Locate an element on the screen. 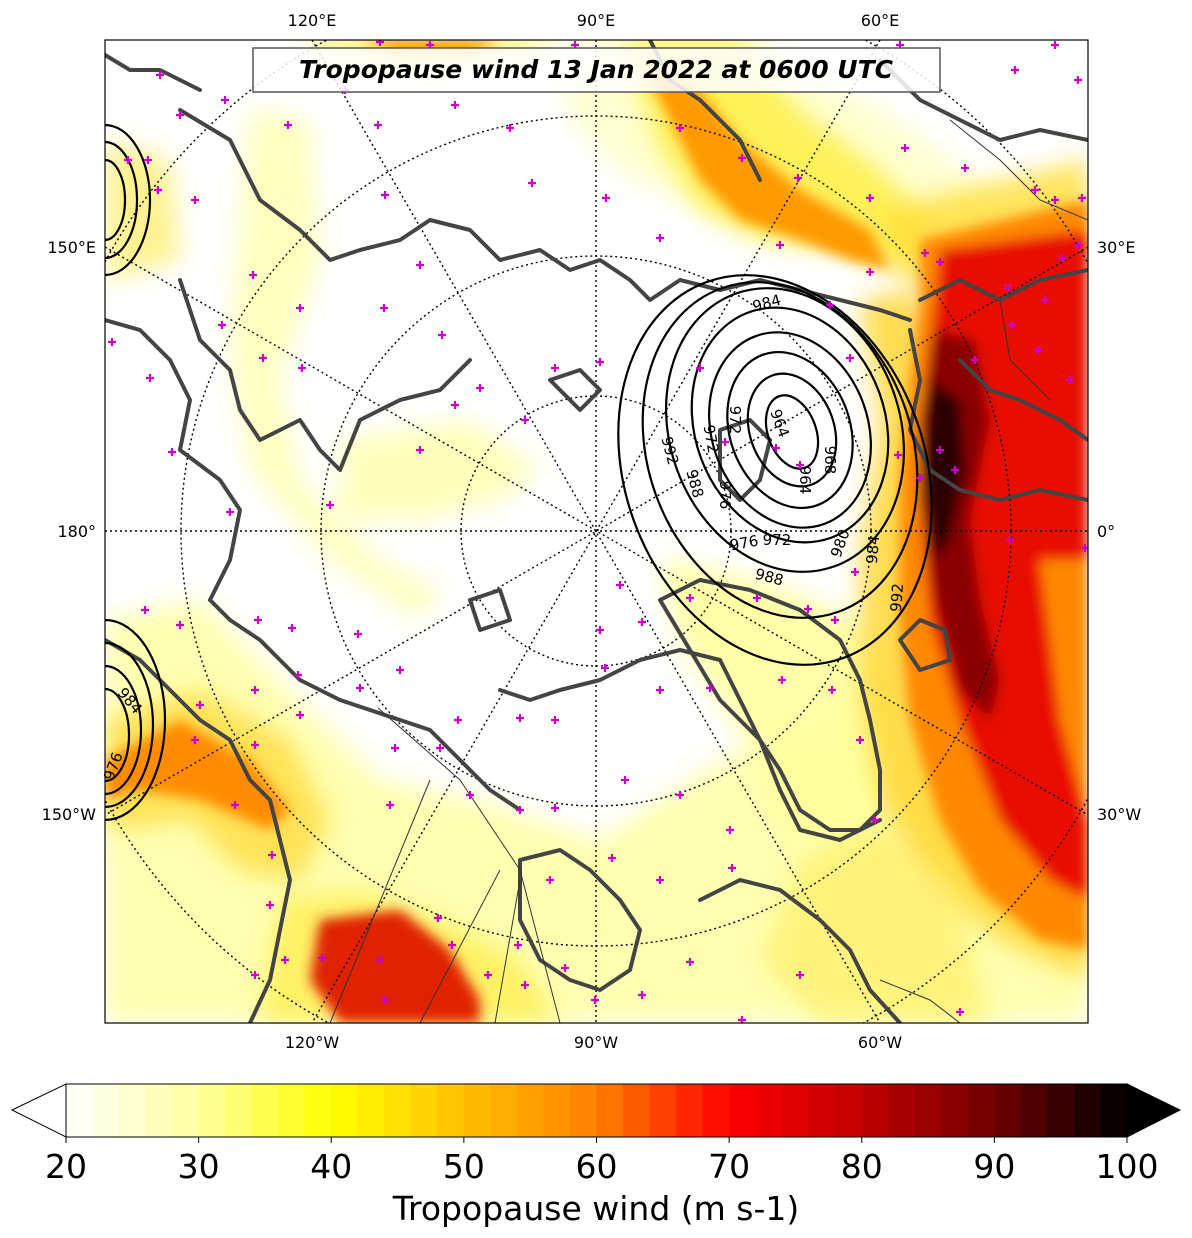 This screenshot has height=1238, width=1192. coastline-svalbard is located at coordinates (745, 460).